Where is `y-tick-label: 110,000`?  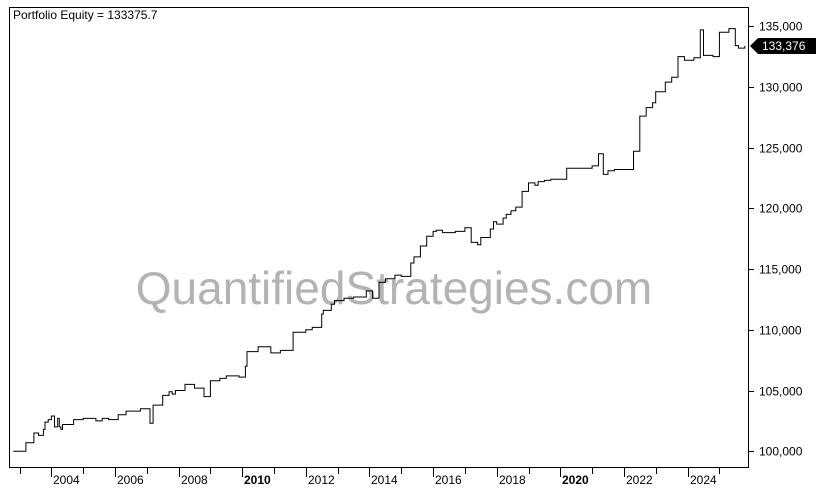 y-tick-label: 110,000 is located at coordinates (780, 331).